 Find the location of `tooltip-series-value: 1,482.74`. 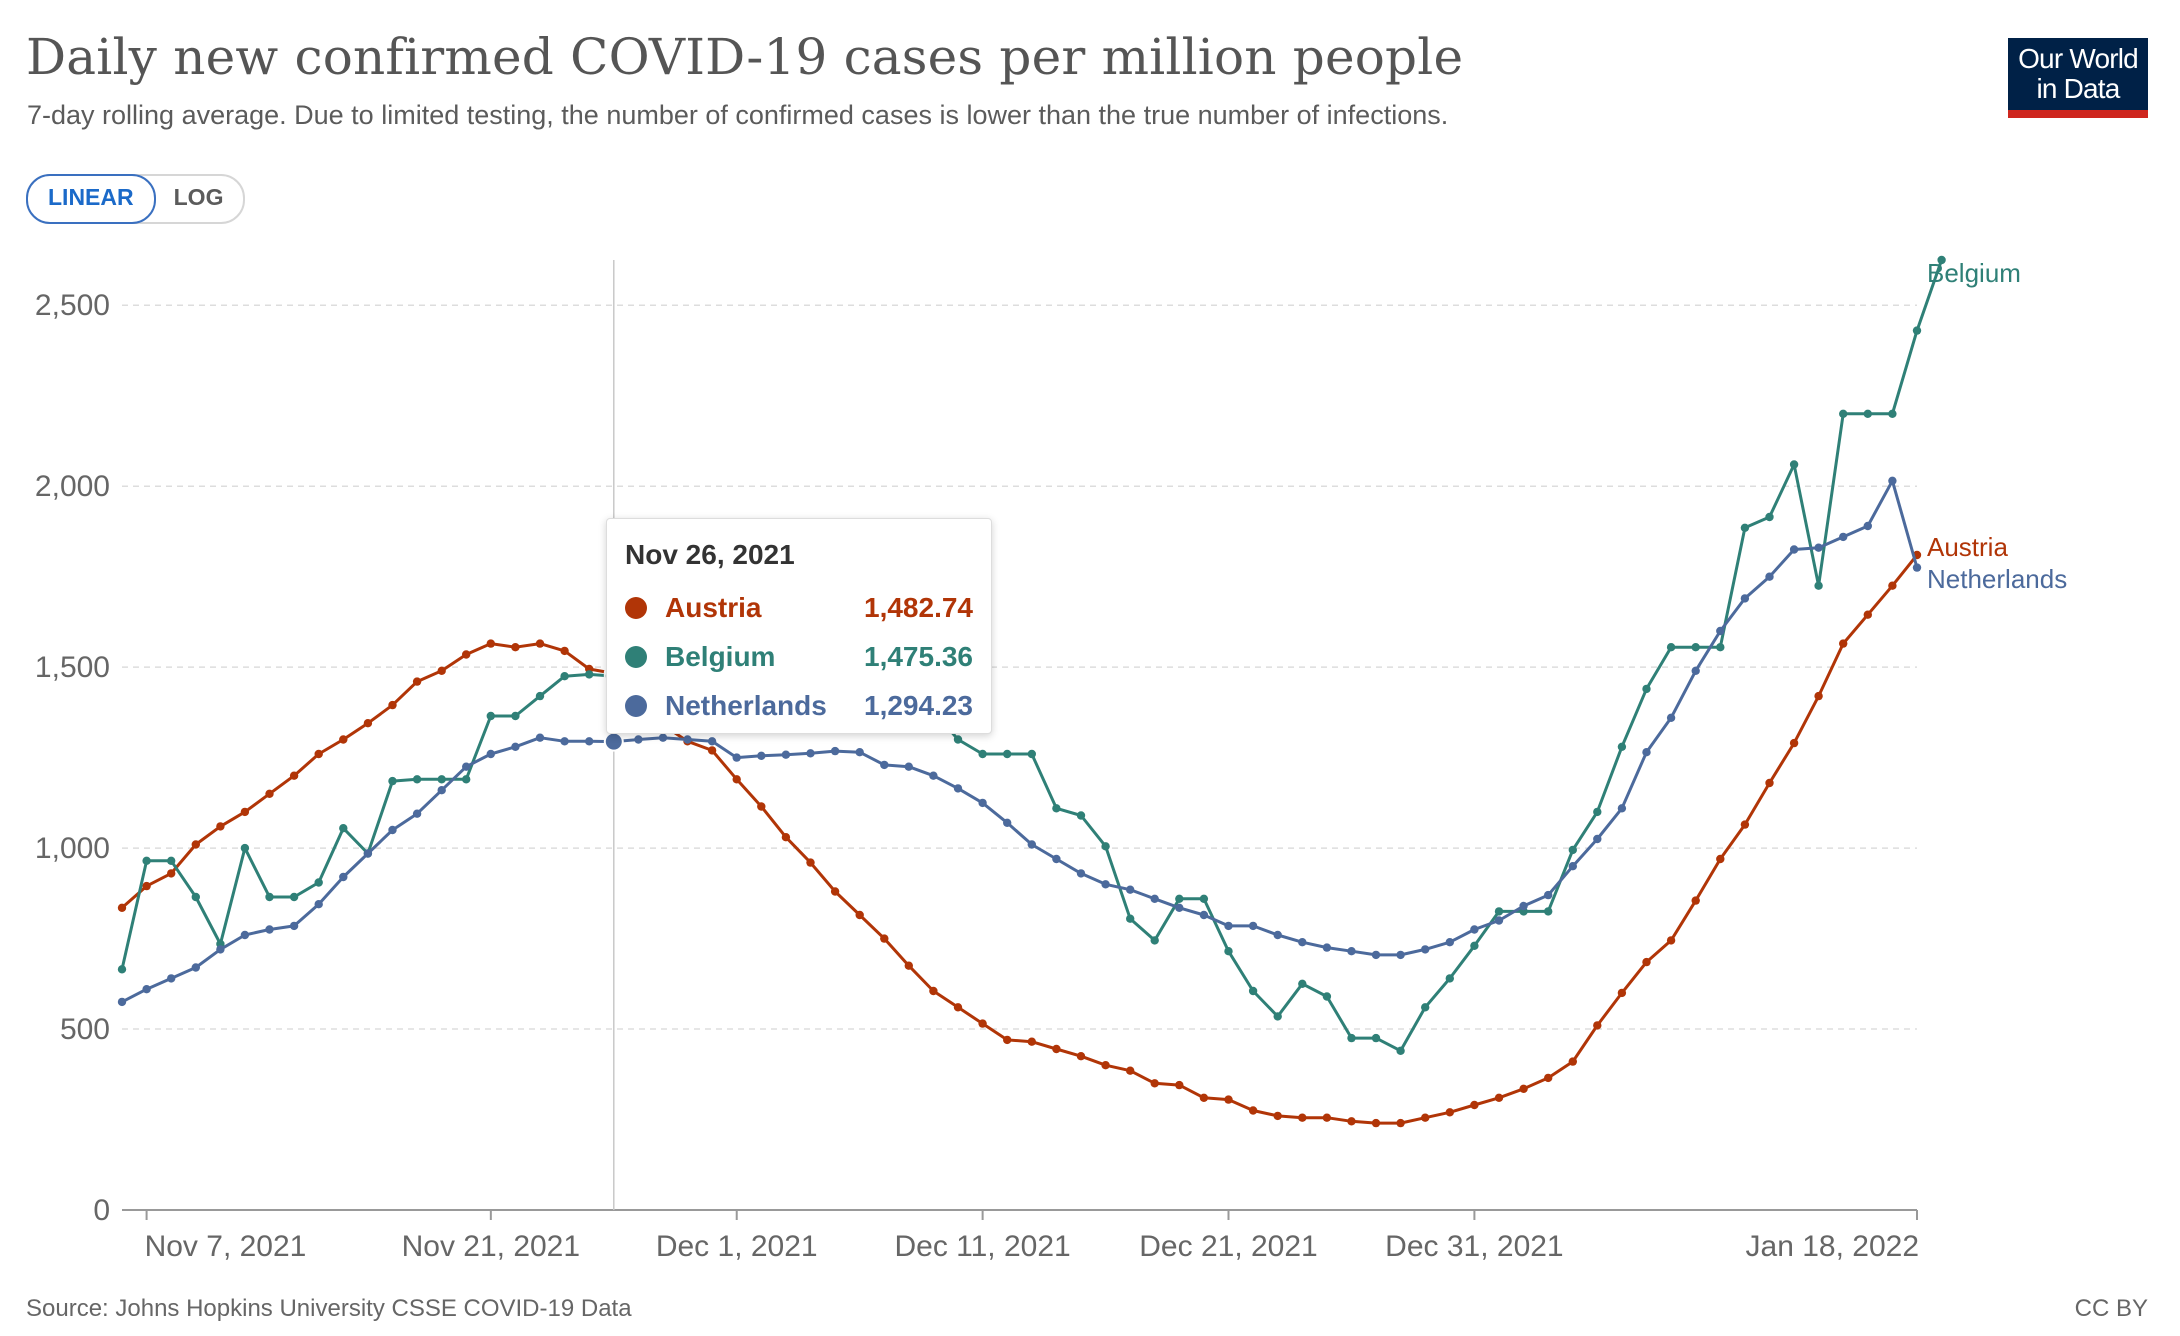

tooltip-series-value: 1,482.74 is located at coordinates (918, 607).